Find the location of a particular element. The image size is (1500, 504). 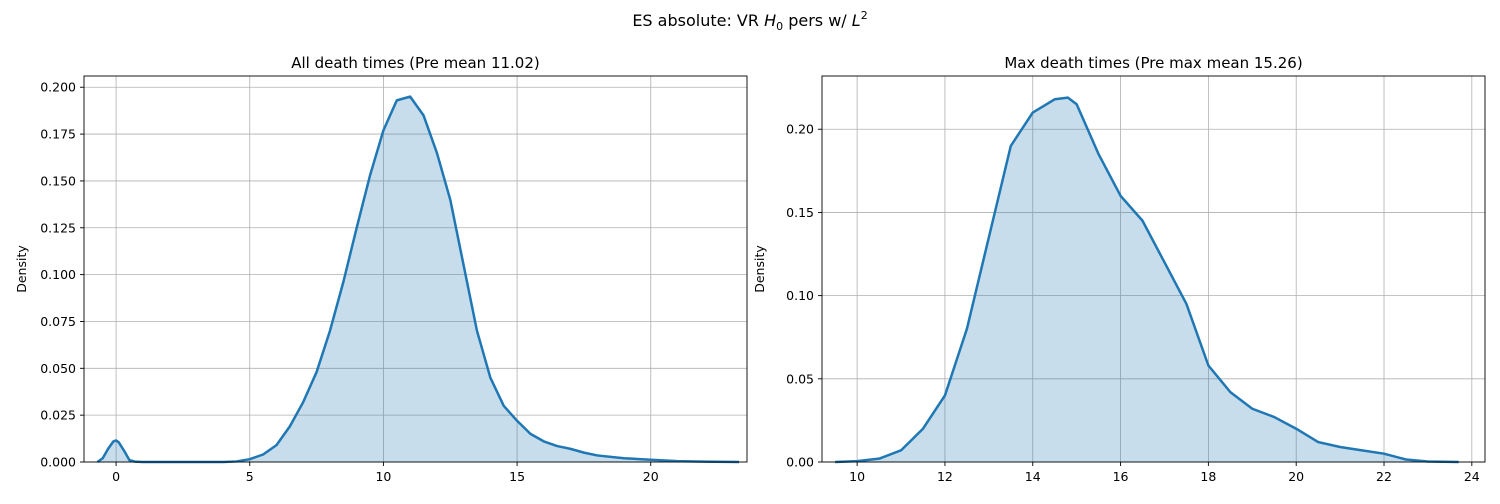

x-tick-label: 15 is located at coordinates (517, 476).